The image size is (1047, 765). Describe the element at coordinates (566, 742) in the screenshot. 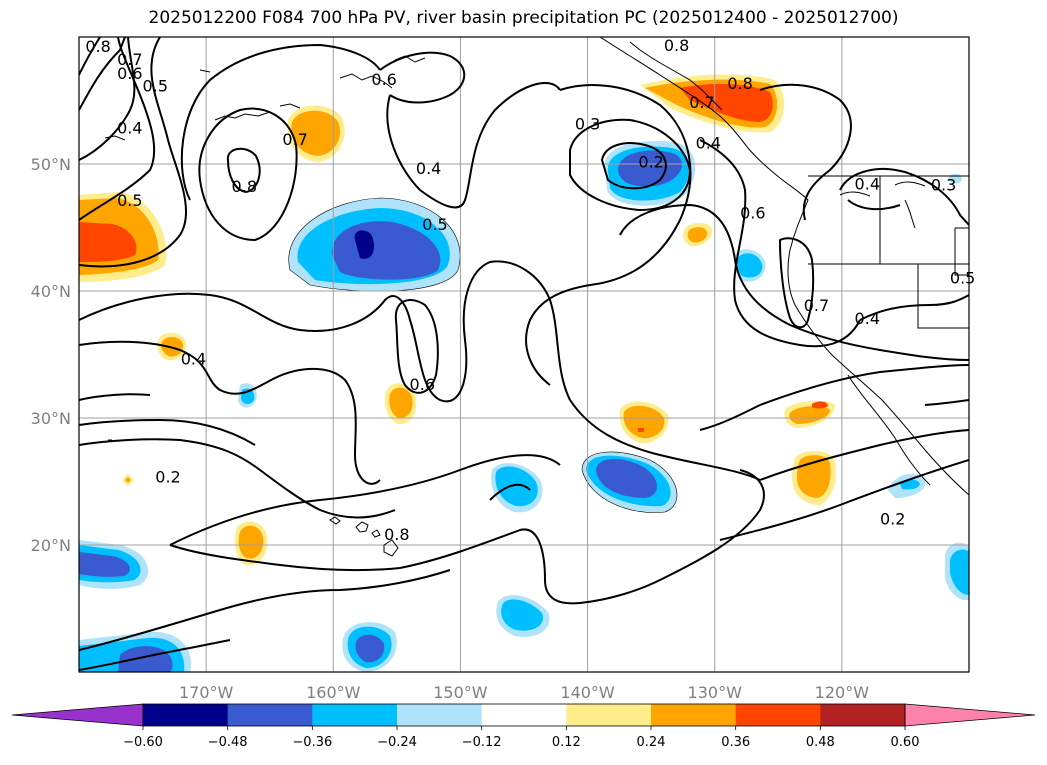

I see `colorbar-tick-label: 0.12` at that location.